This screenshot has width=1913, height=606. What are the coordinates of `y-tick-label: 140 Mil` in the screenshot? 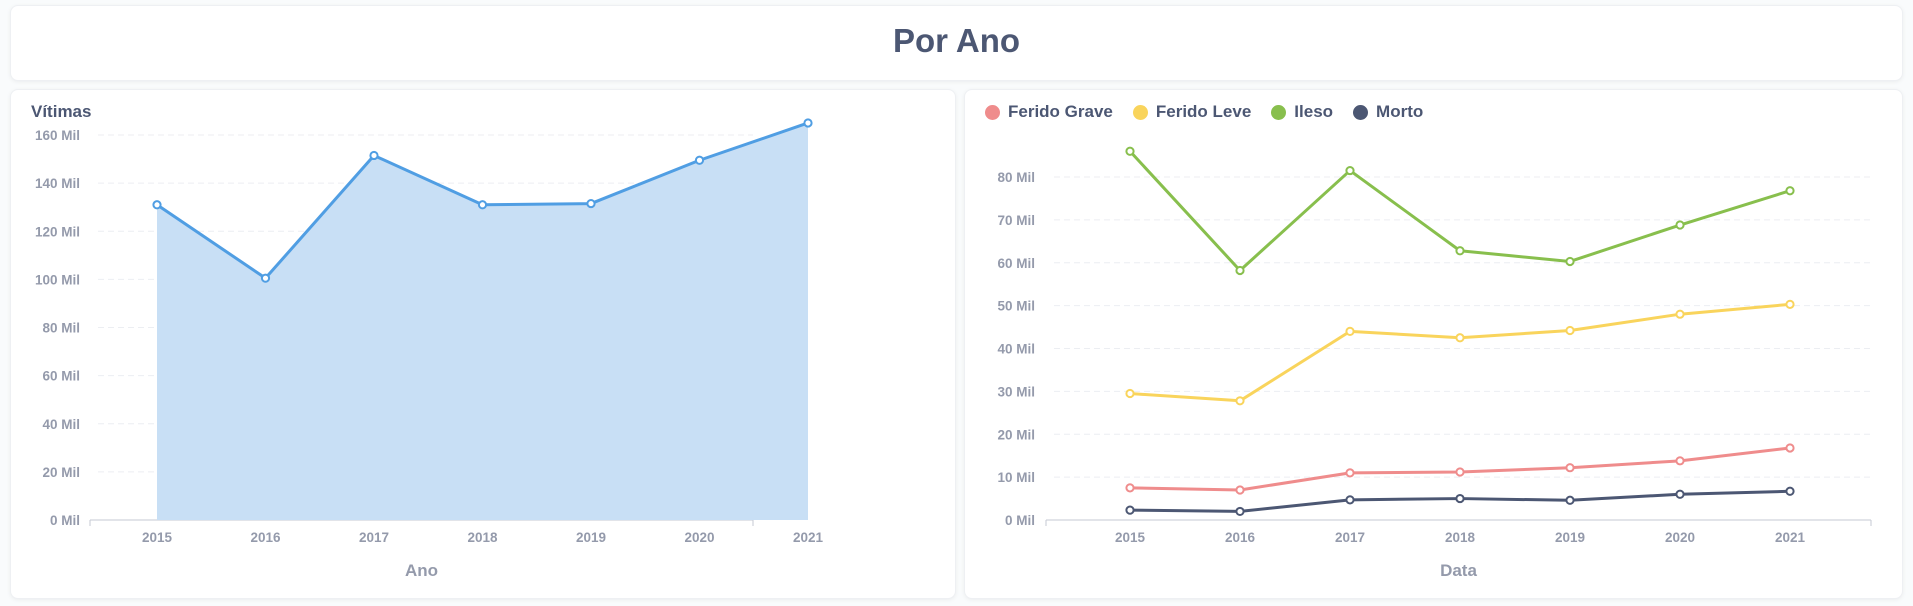 It's located at (57, 183).